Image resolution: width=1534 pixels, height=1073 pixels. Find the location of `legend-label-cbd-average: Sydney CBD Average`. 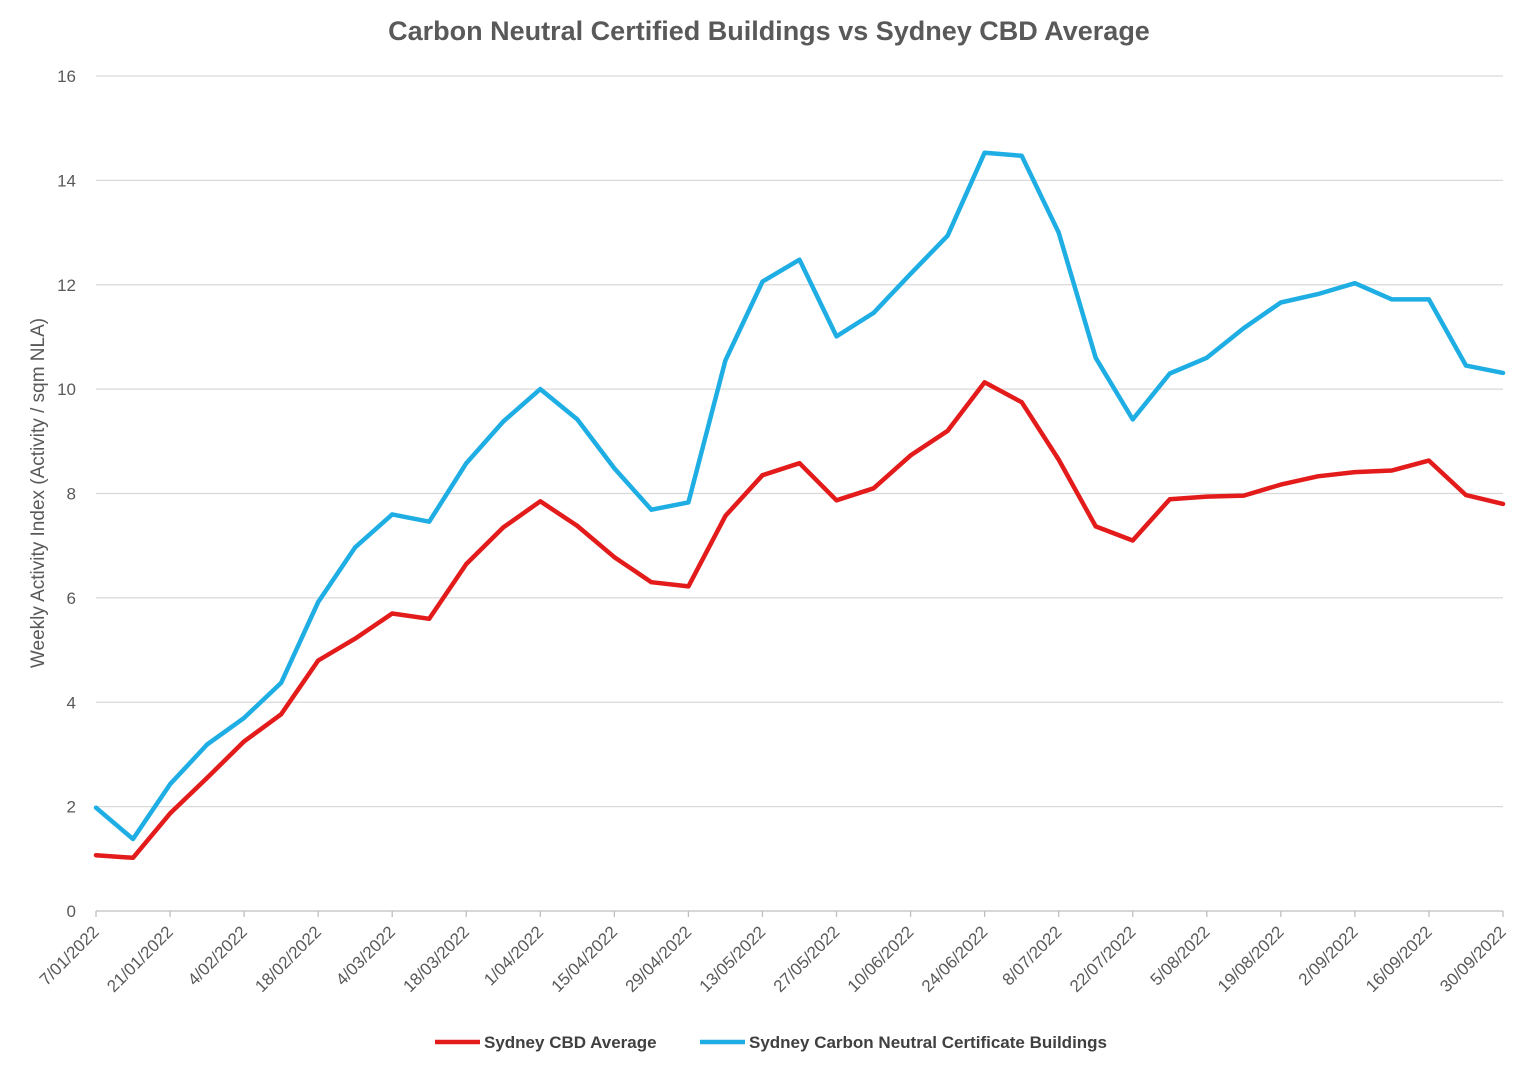

legend-label-cbd-average: Sydney CBD Average is located at coordinates (570, 1042).